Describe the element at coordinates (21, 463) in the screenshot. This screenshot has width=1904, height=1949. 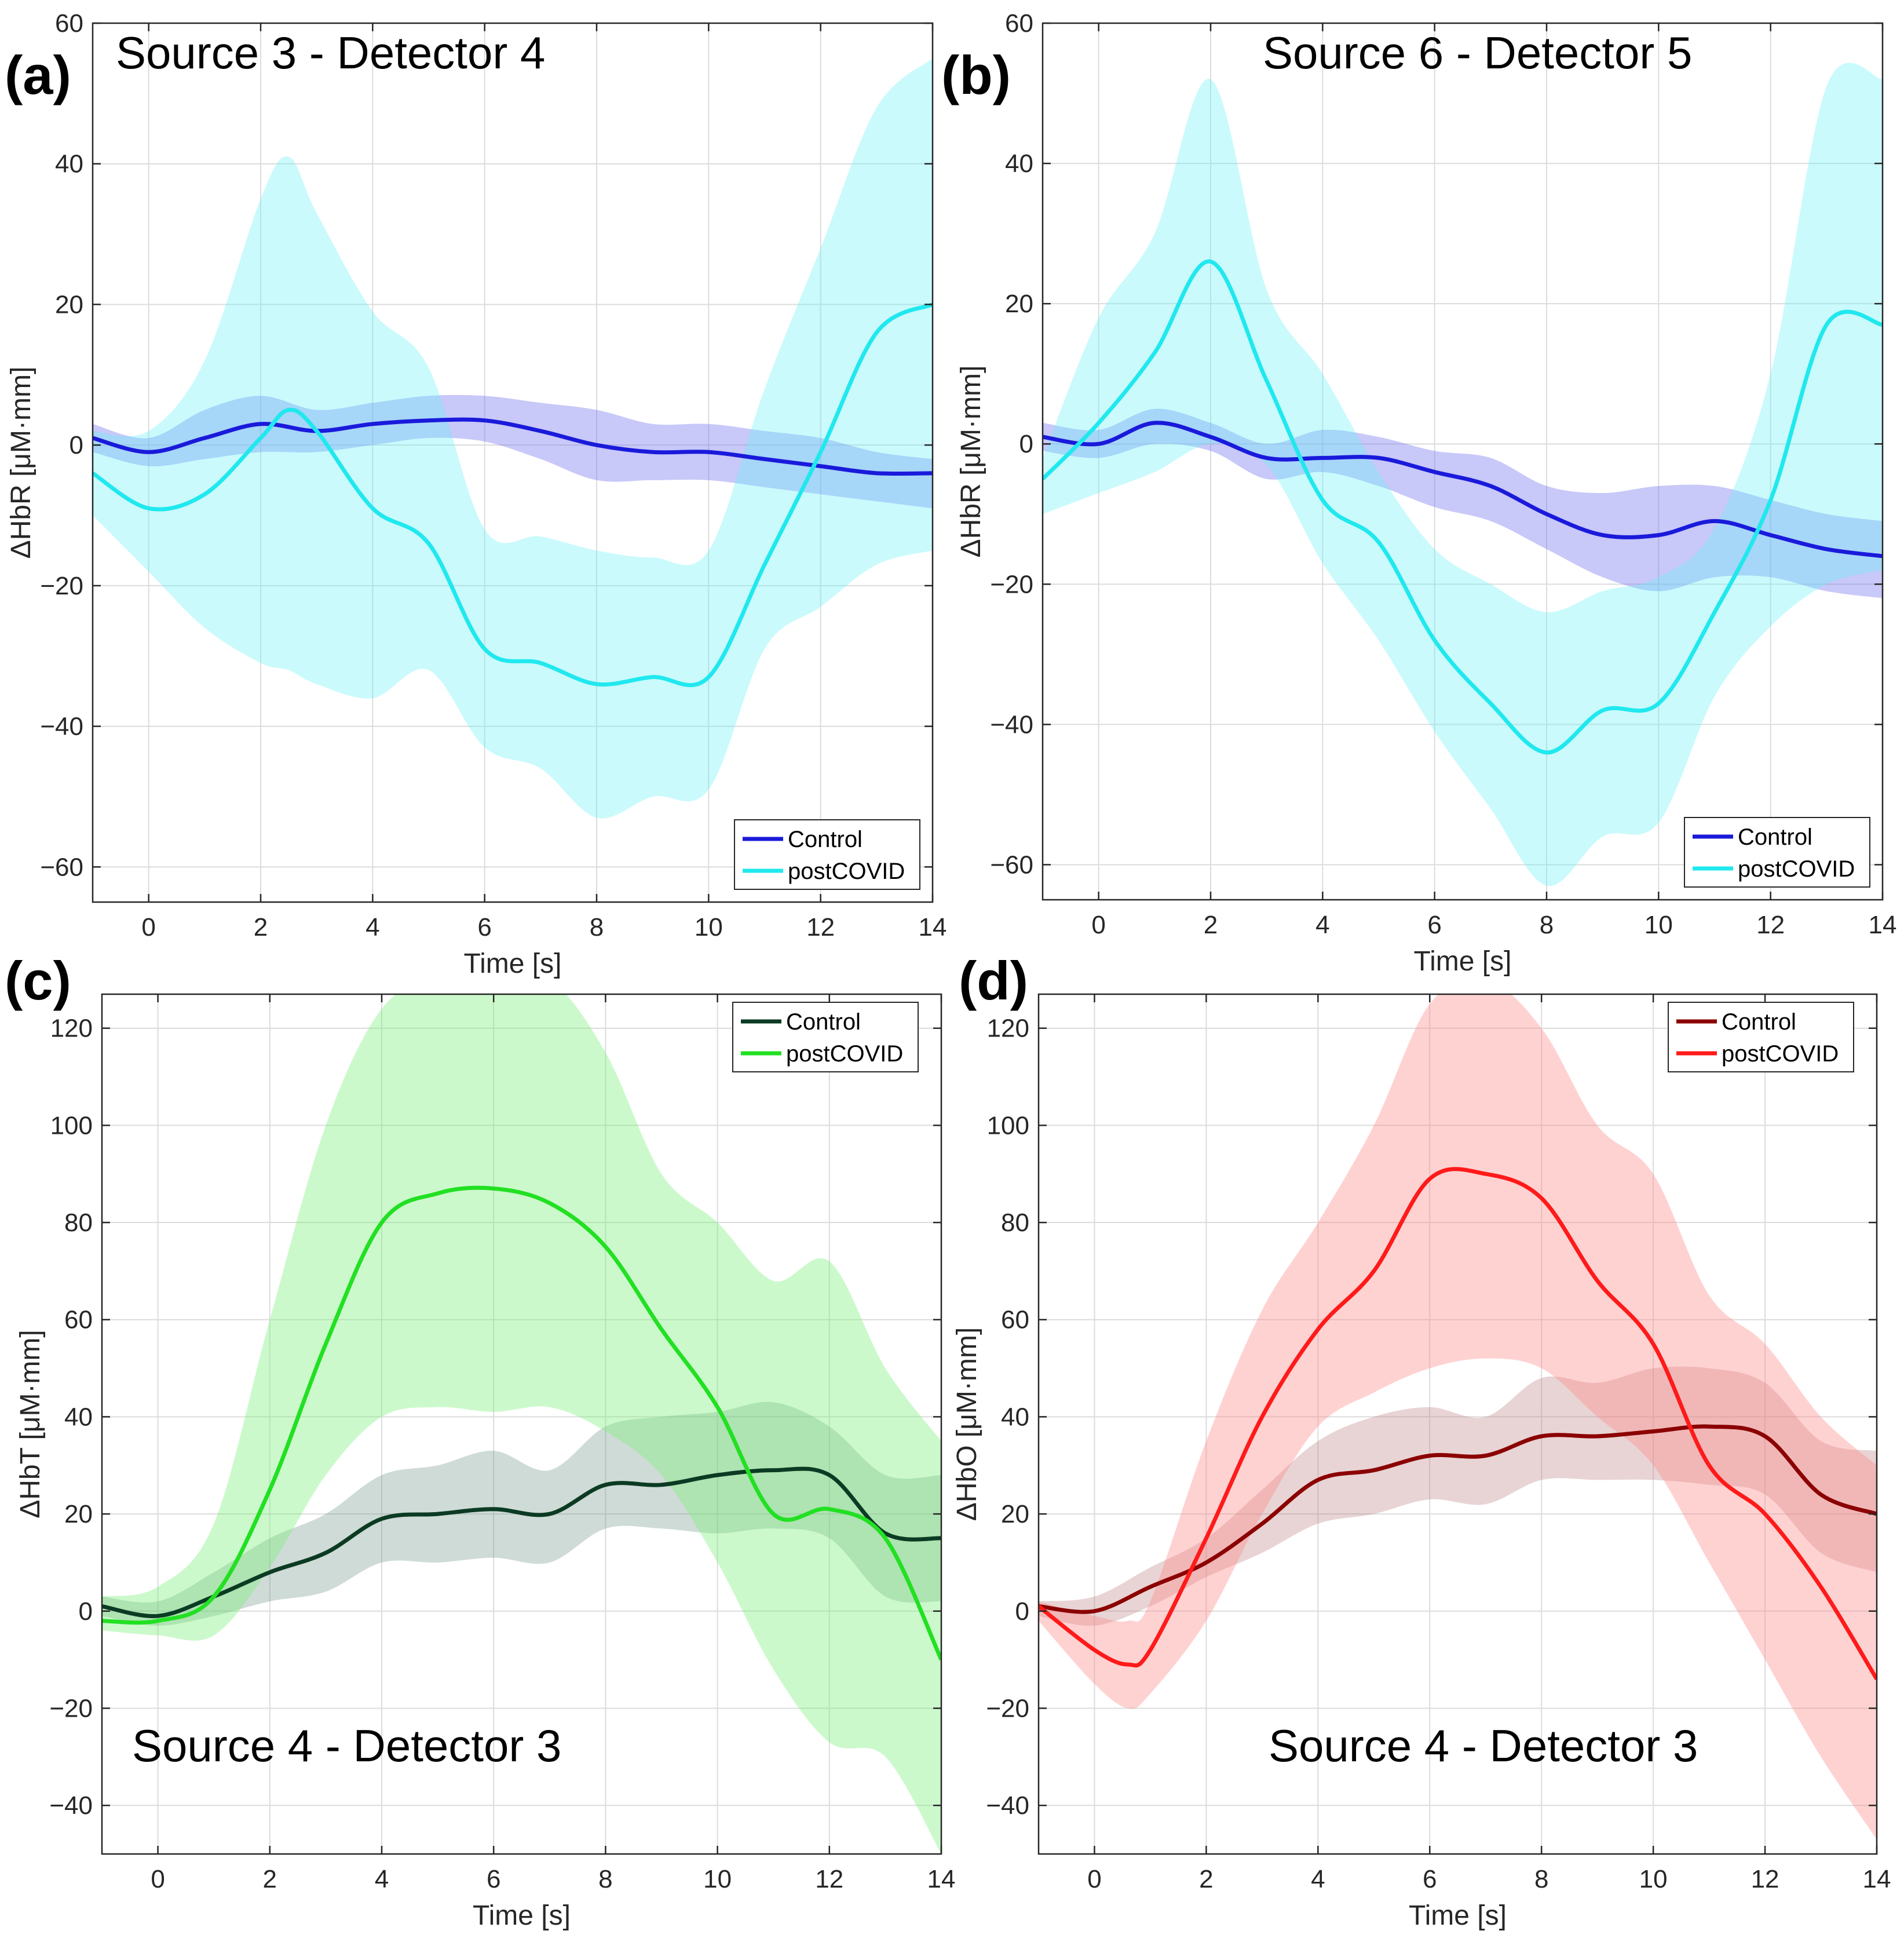
I see `y-axis-label: ΔHbR [μM·mm]` at that location.